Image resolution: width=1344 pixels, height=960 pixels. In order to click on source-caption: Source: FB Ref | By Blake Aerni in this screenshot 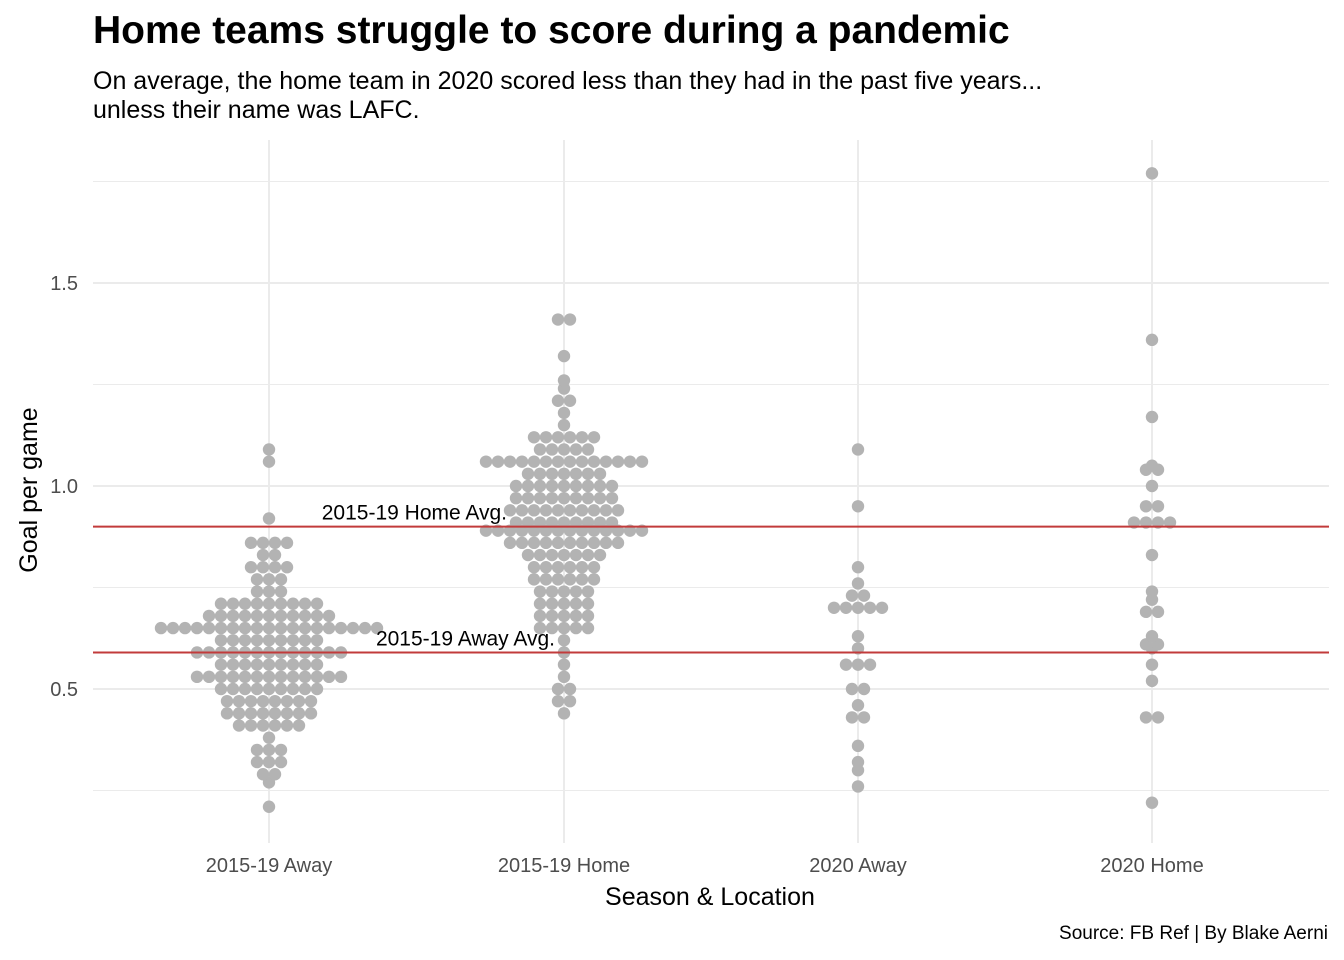, I will do `click(1193, 933)`.